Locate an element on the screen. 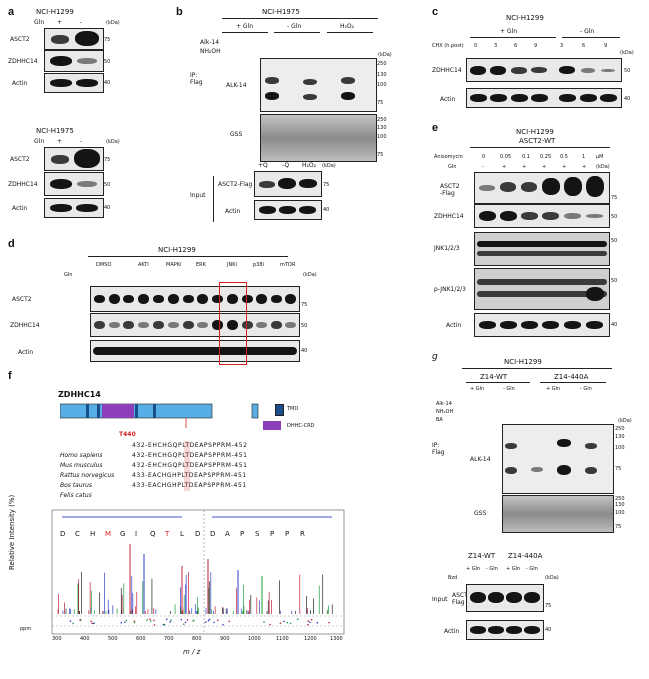  blot-row-label: ASCT2 -Flag is located at coordinates (450, 190).